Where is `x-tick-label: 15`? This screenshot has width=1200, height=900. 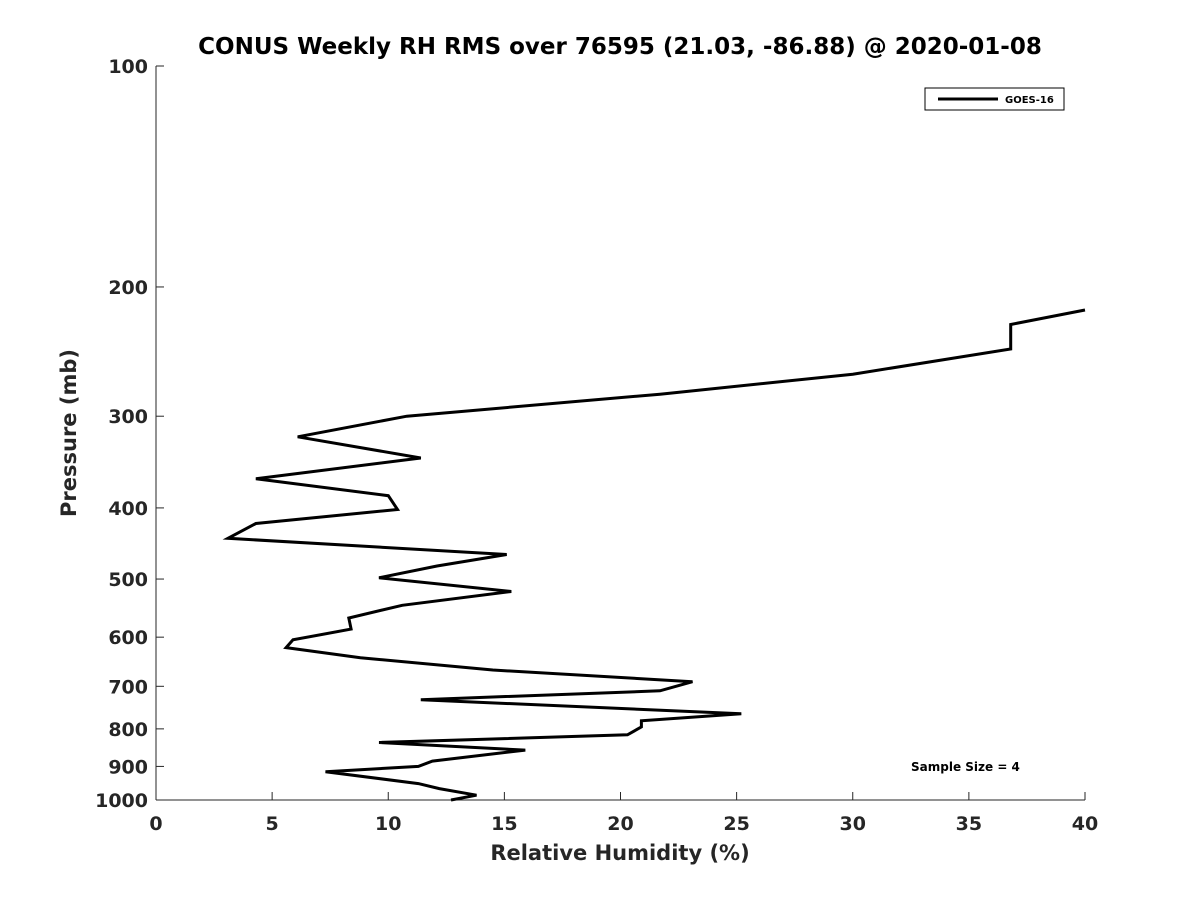
x-tick-label: 15 is located at coordinates (504, 824).